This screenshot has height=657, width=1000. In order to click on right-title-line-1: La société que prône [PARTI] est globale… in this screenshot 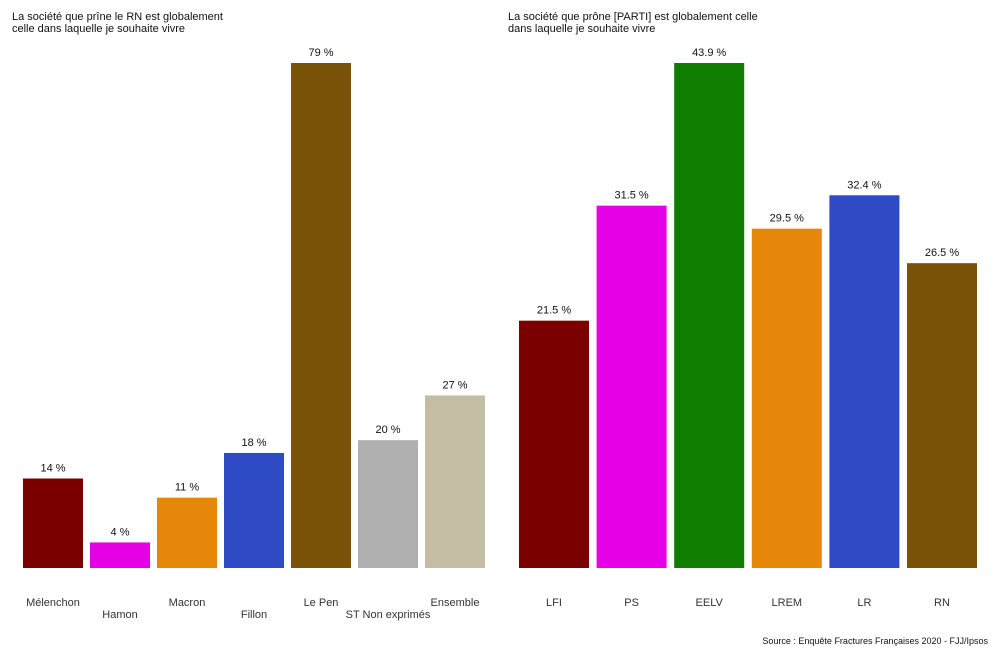, I will do `click(633, 17)`.